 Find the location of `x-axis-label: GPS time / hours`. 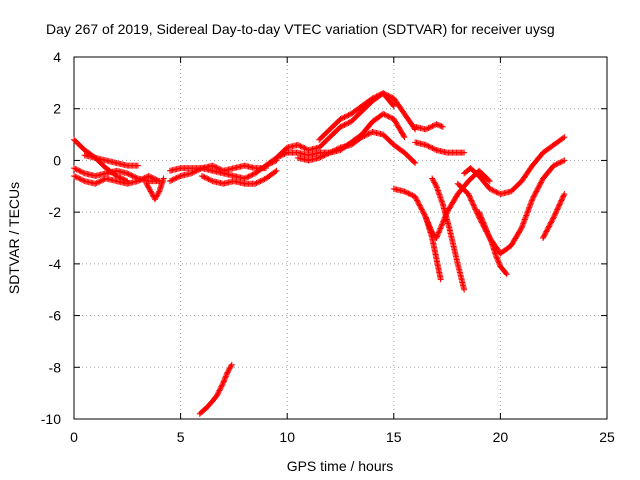

x-axis-label: GPS time / hours is located at coordinates (340, 466).